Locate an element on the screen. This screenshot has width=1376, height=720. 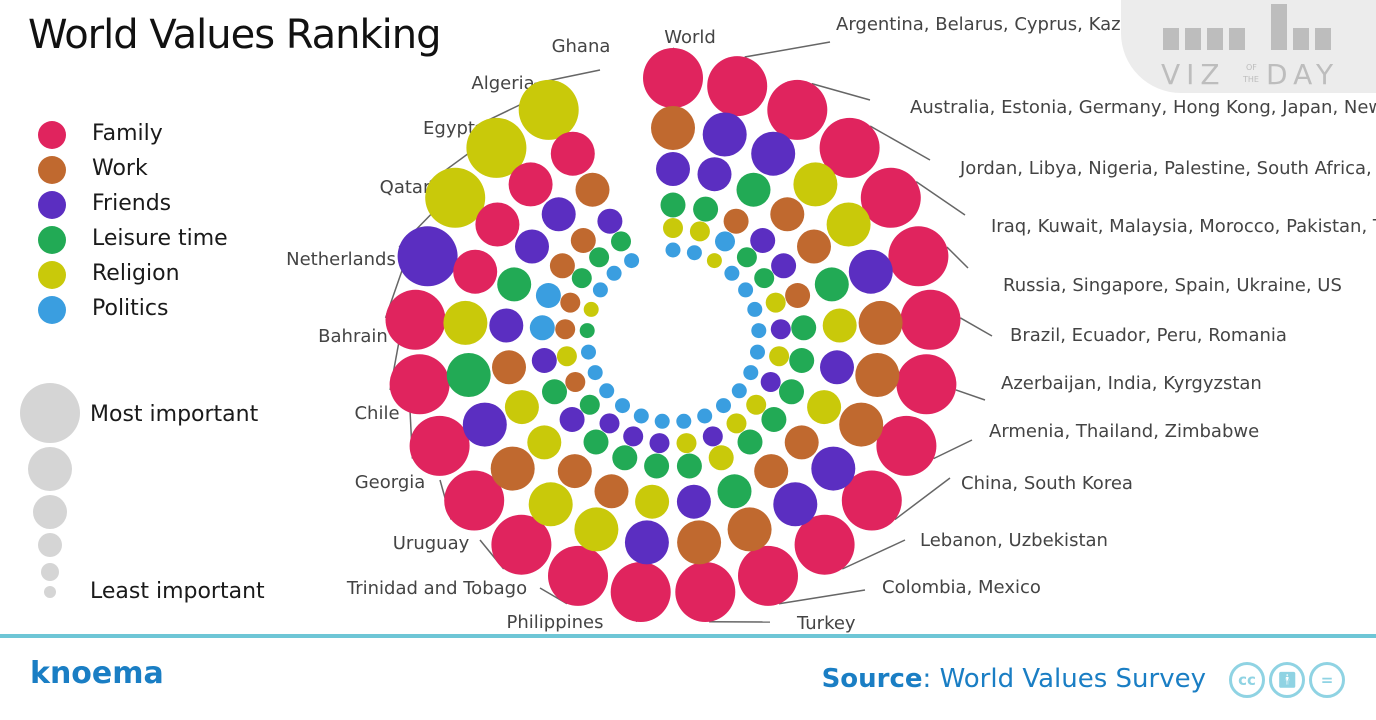
country-group-label: Lebanon, Uzbekistan is located at coordinates (1014, 540).